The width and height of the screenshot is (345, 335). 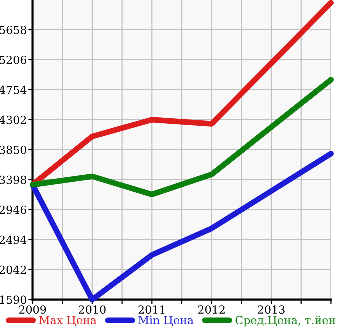 What do you see at coordinates (32, 310) in the screenshot?
I see `x-tick-label: 2009` at bounding box center [32, 310].